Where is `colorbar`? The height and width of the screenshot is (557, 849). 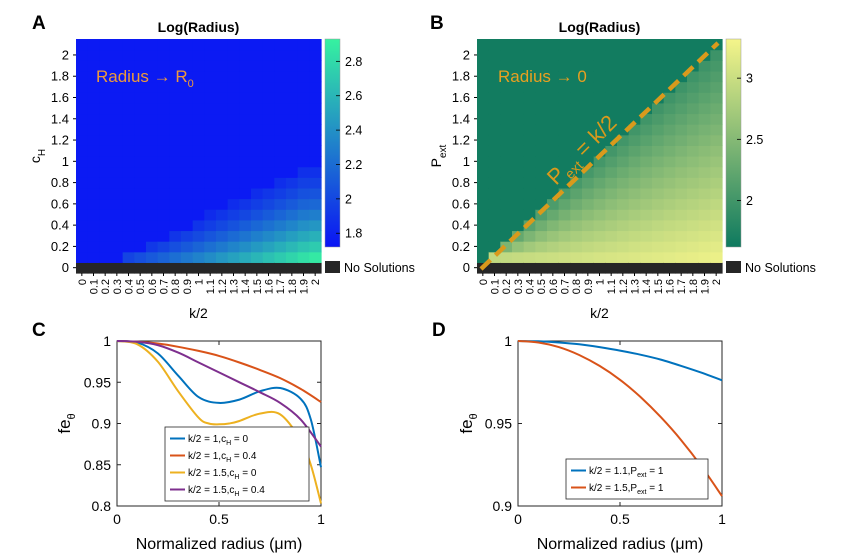 colorbar is located at coordinates (733, 143).